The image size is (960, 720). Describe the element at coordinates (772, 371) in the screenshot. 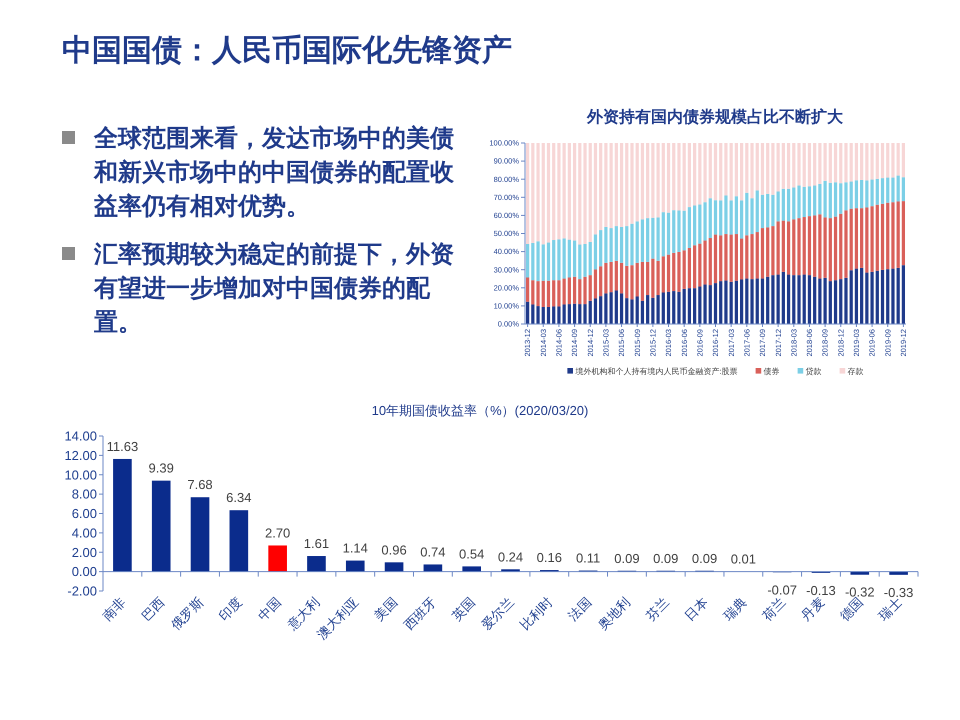

I see `legend-label: 债券` at that location.